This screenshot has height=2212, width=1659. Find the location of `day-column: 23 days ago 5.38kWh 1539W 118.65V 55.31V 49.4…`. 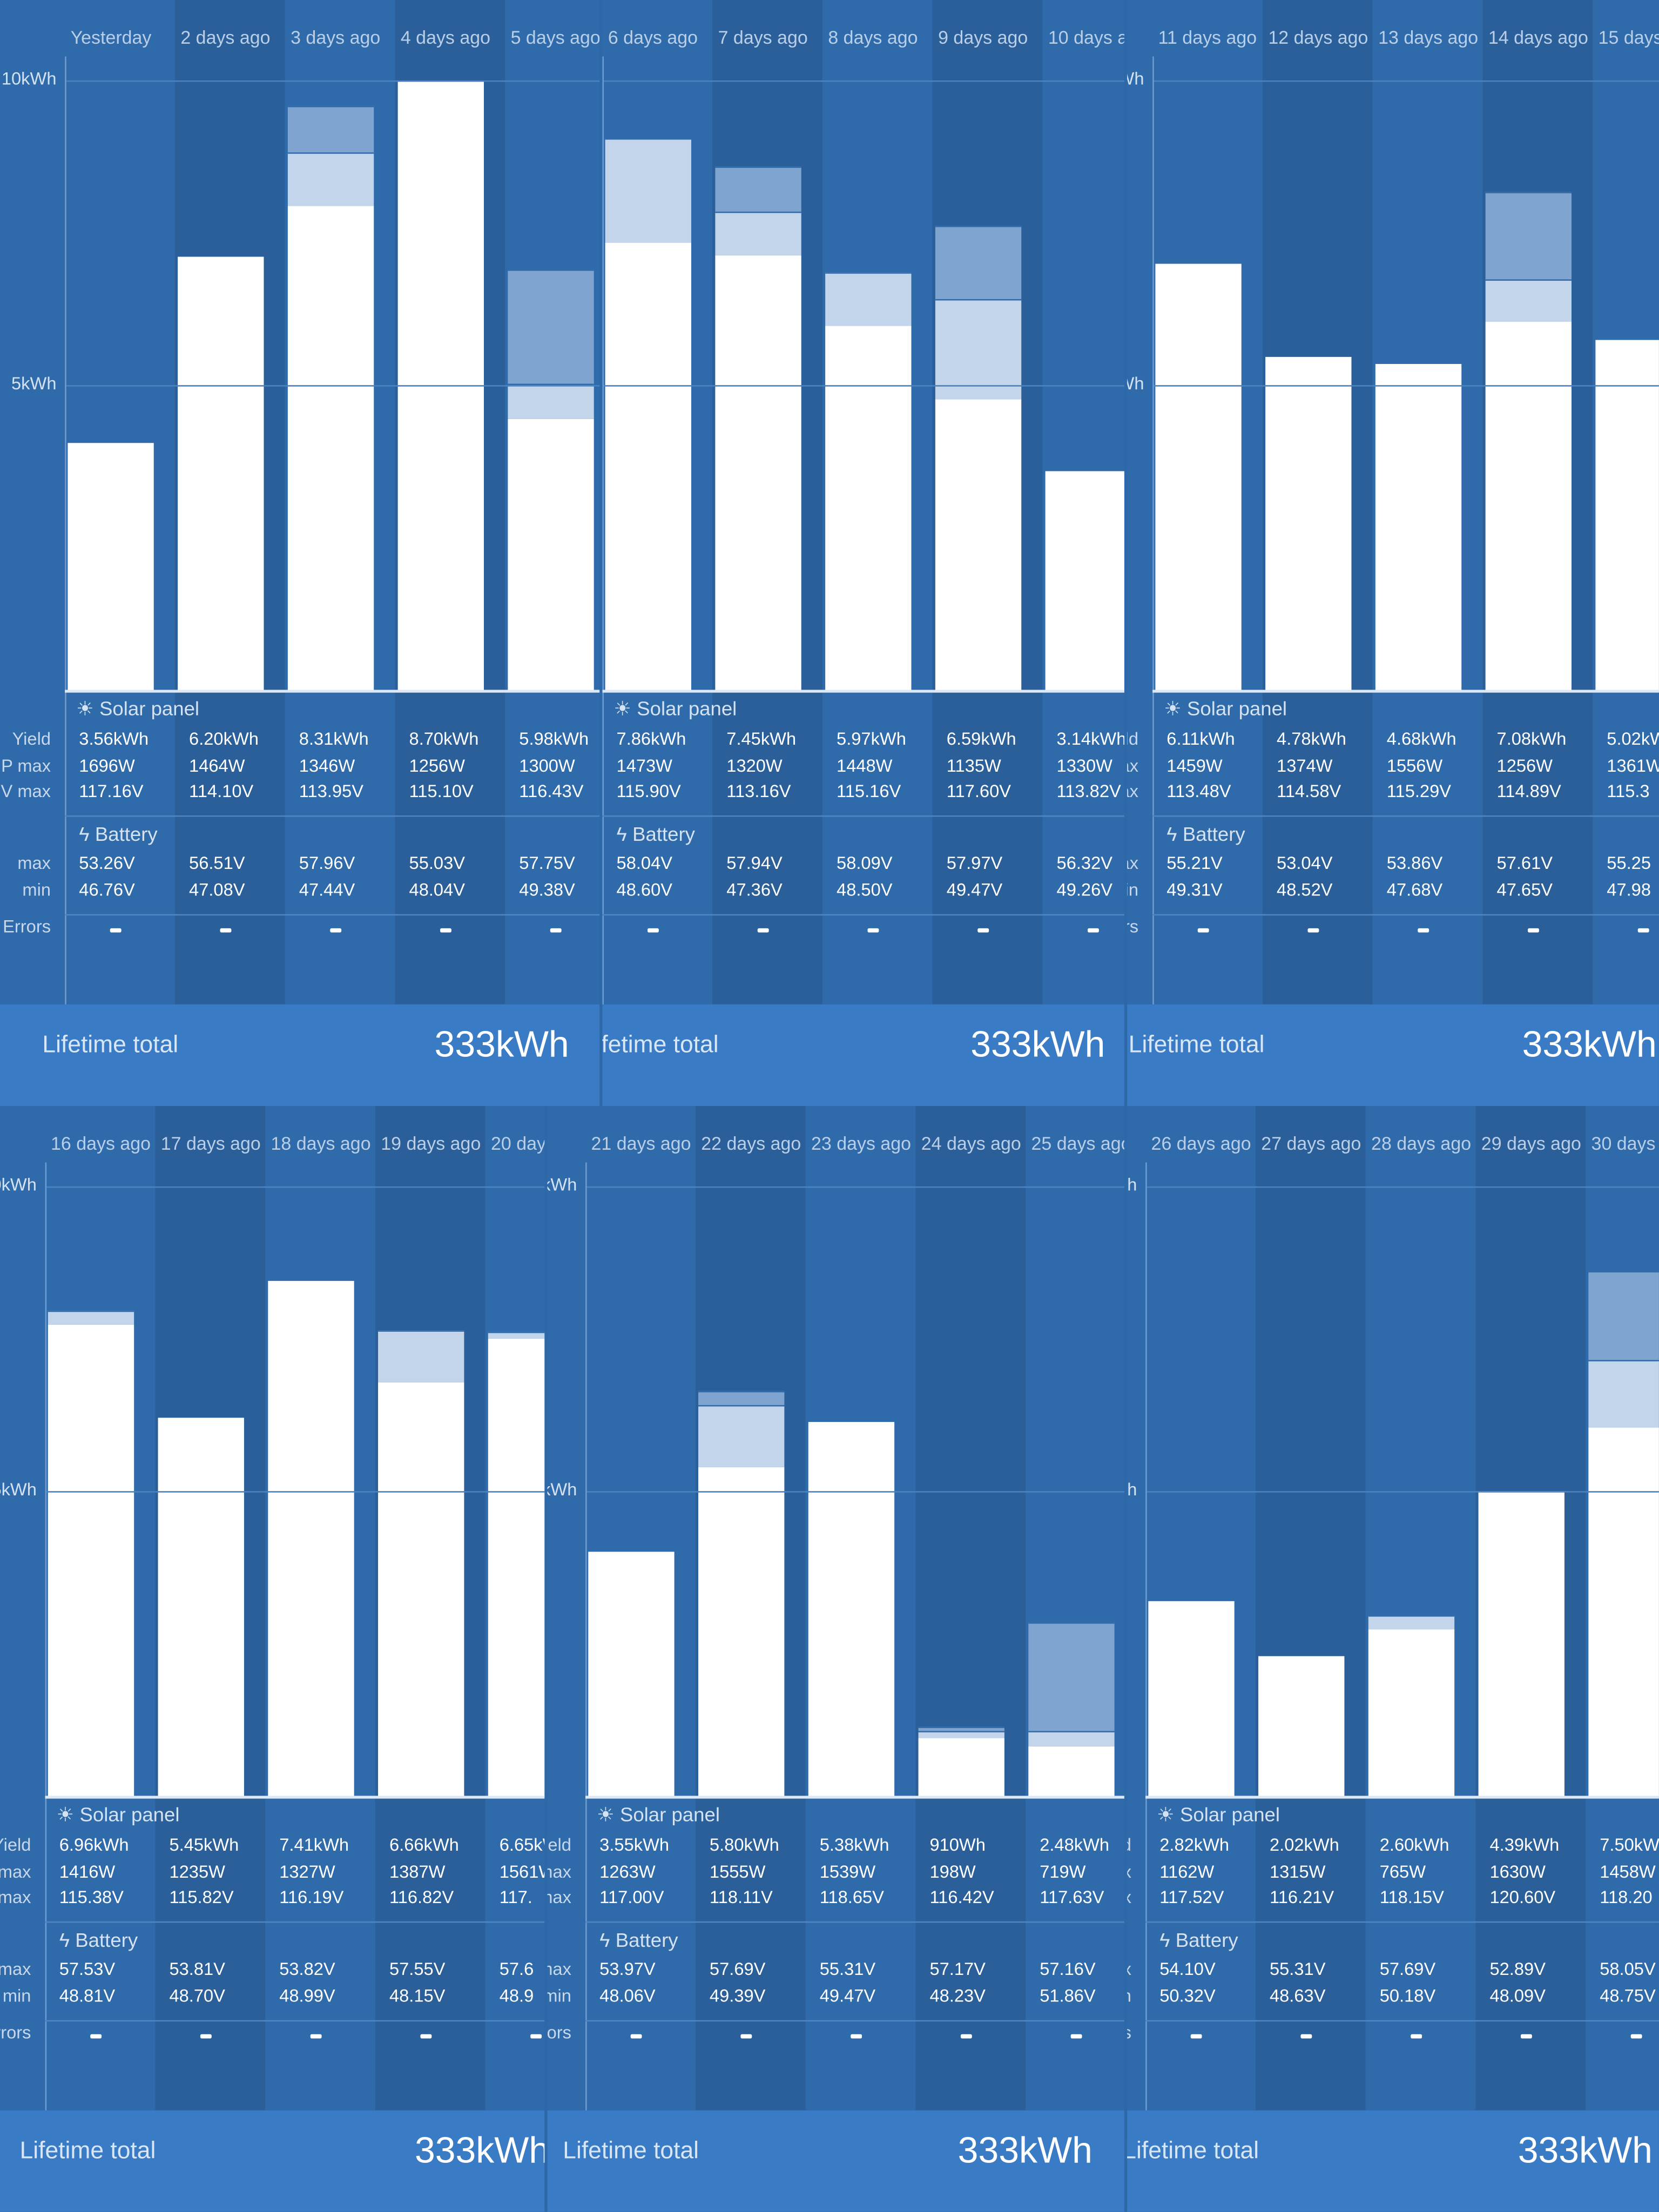

day-column: 23 days ago 5.38kWh 1539W 118.65V 55.31V 49.4… is located at coordinates (861, 1608).